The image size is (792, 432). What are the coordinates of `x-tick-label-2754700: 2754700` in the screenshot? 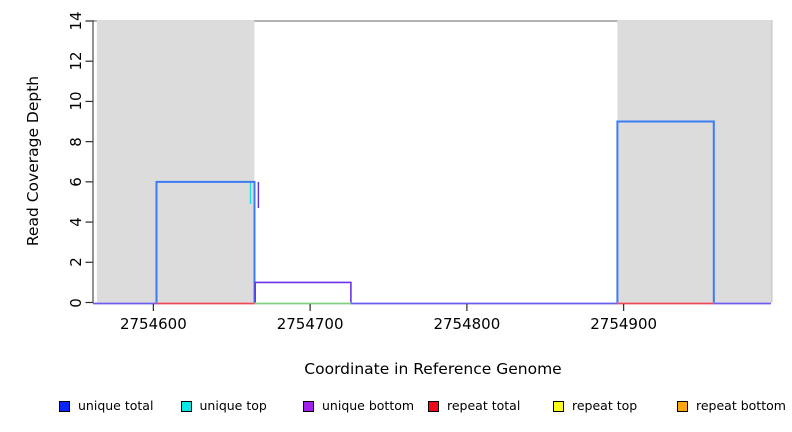 It's located at (310, 324).